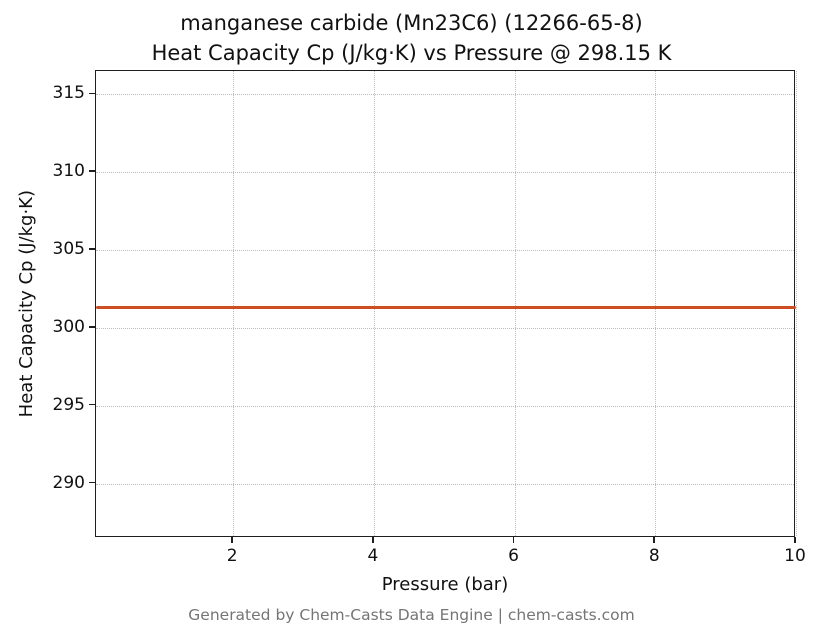  What do you see at coordinates (68, 249) in the screenshot?
I see `y-tick-label: 305` at bounding box center [68, 249].